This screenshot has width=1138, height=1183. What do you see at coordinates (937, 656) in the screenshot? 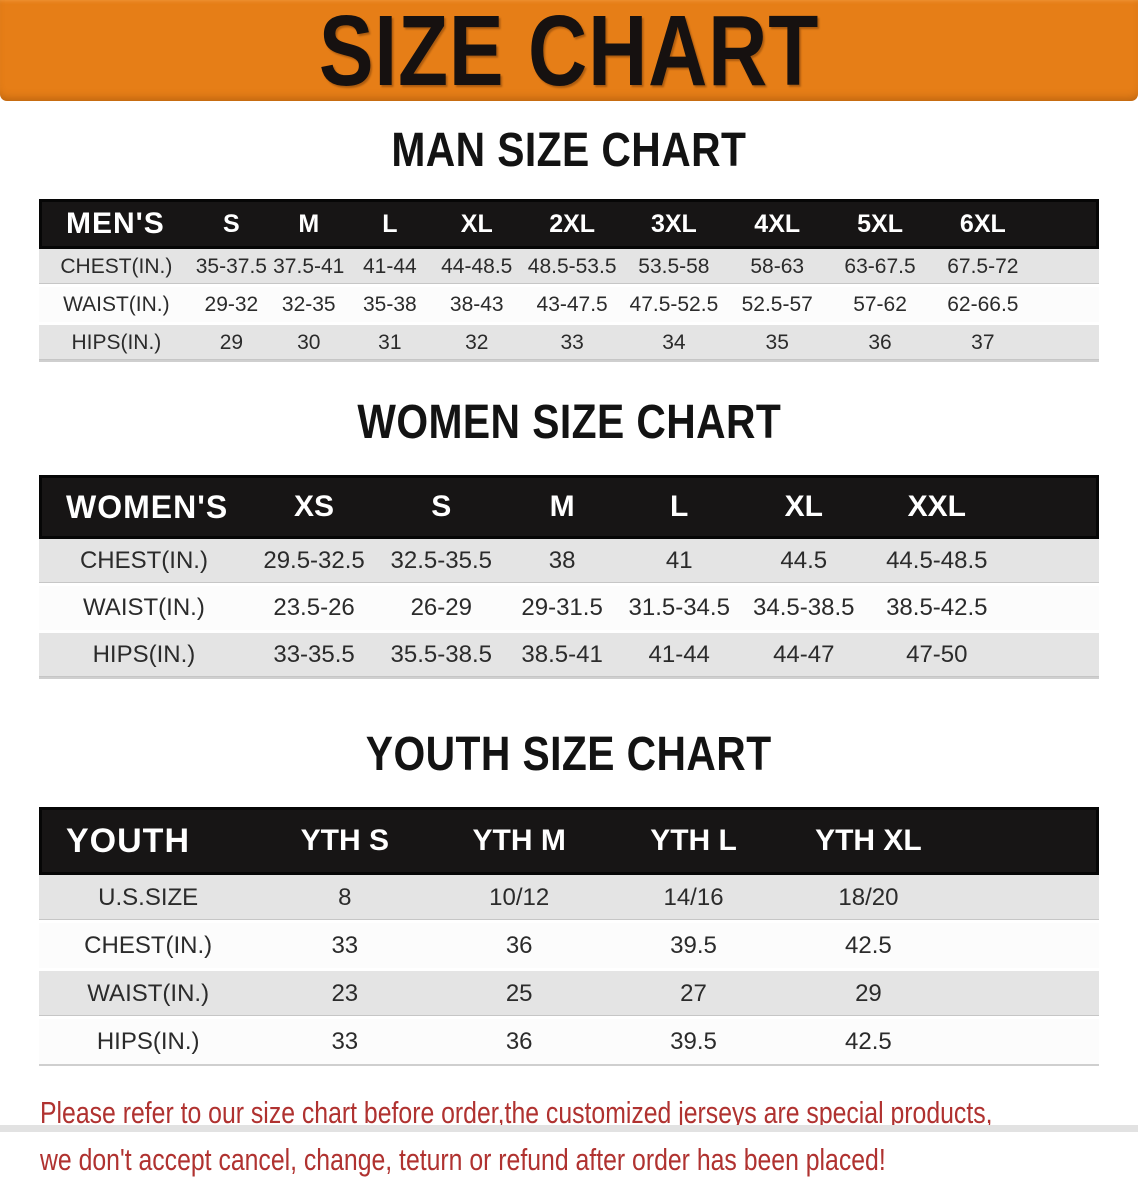
I see `cell: 47-50` at bounding box center [937, 656].